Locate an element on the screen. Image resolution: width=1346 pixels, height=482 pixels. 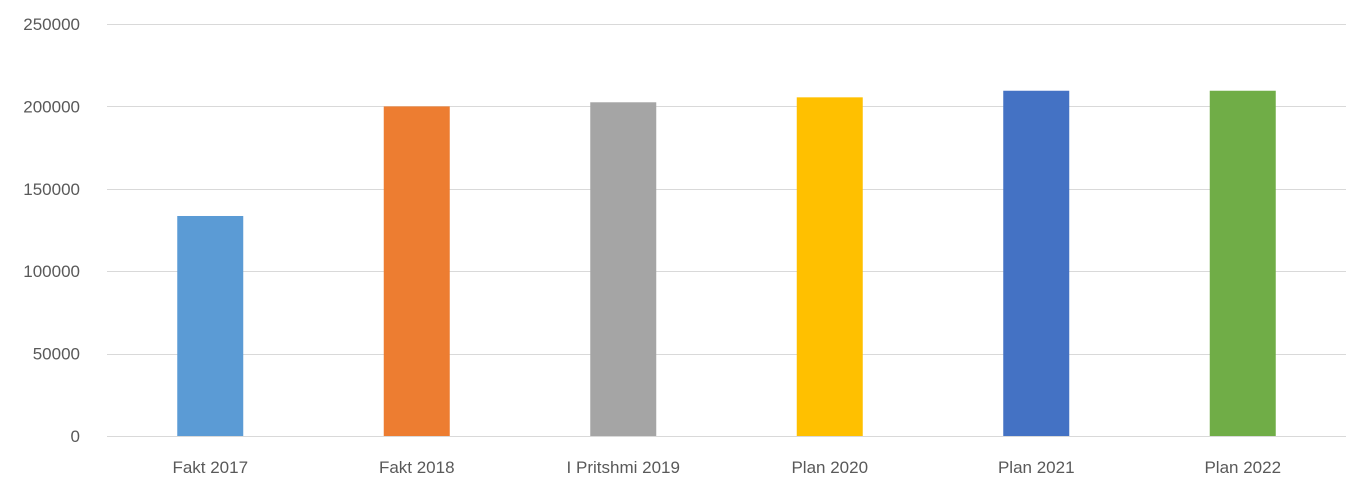
y-tick-label: 0 is located at coordinates (75, 436).